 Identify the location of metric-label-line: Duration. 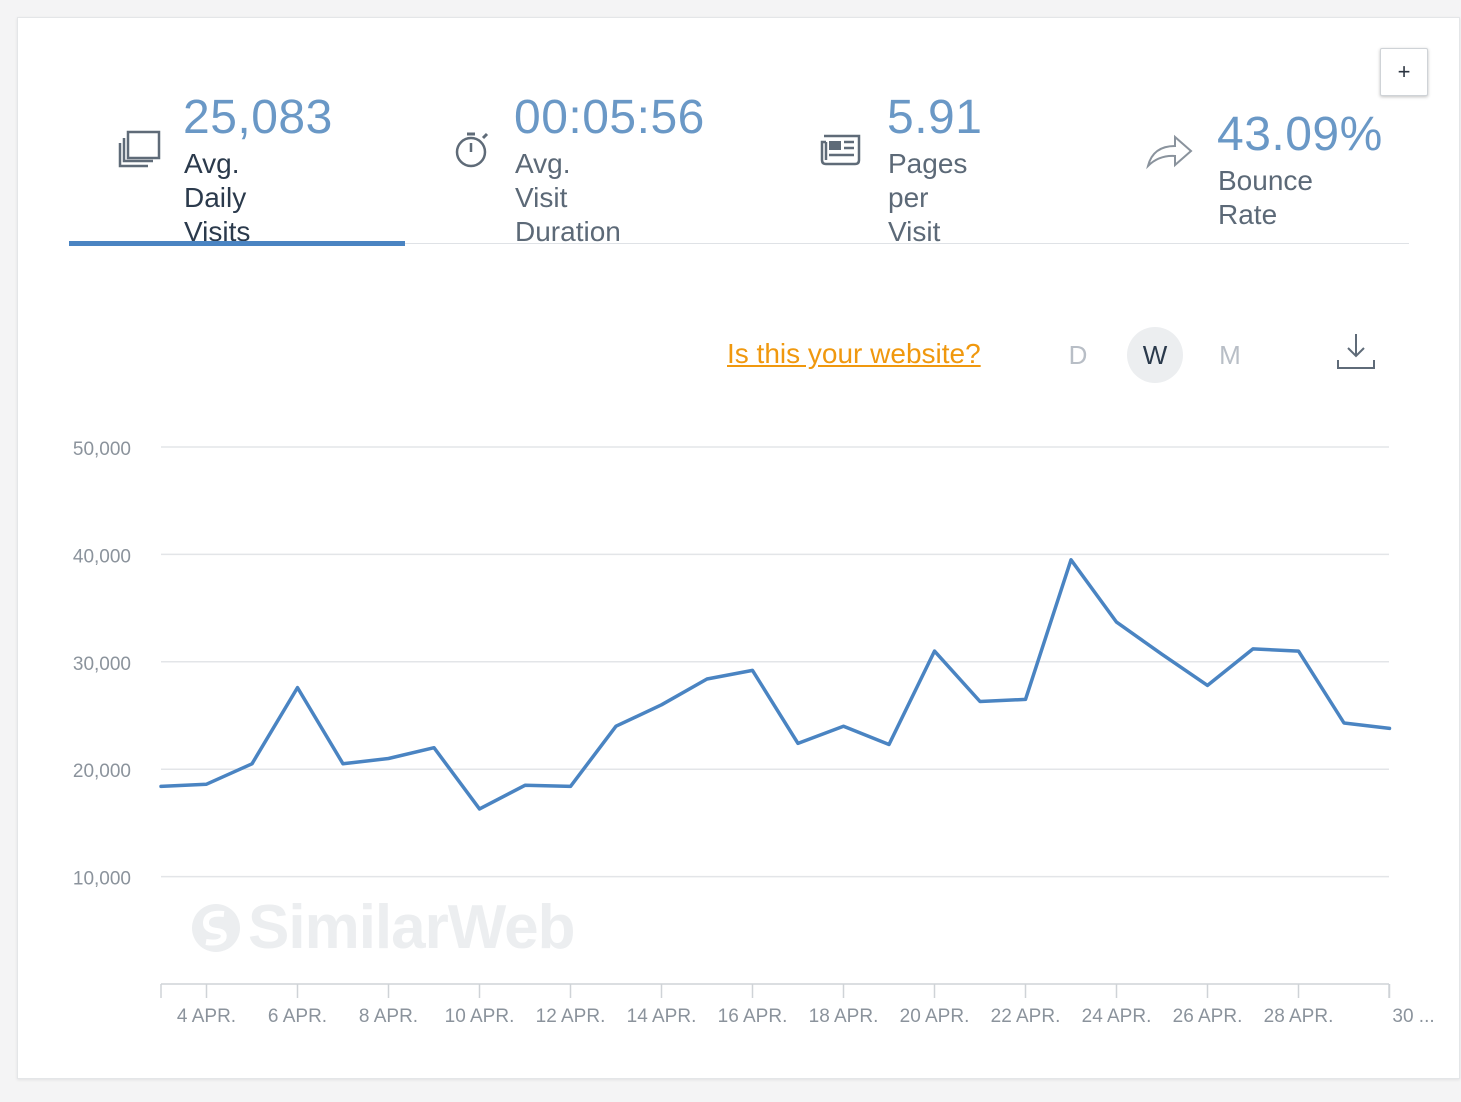
(568, 231).